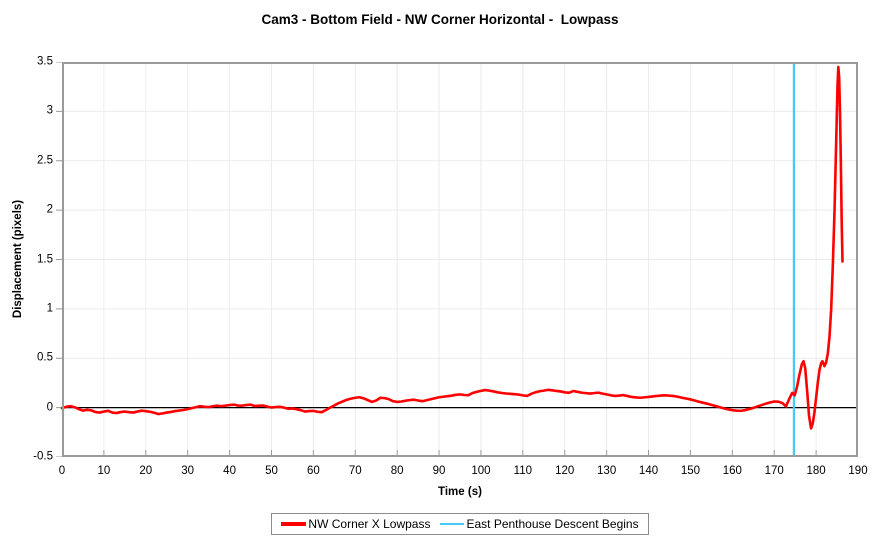 The width and height of the screenshot is (880, 547). What do you see at coordinates (45, 357) in the screenshot?
I see `y-tick-label: 0.5` at bounding box center [45, 357].